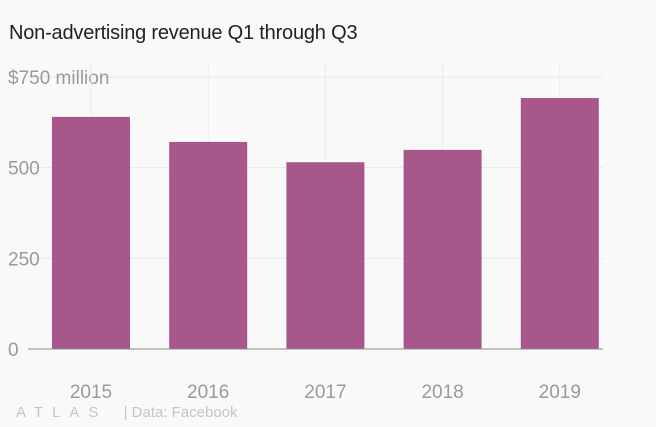 This screenshot has width=656, height=427. I want to click on bar-2017, so click(325, 255).